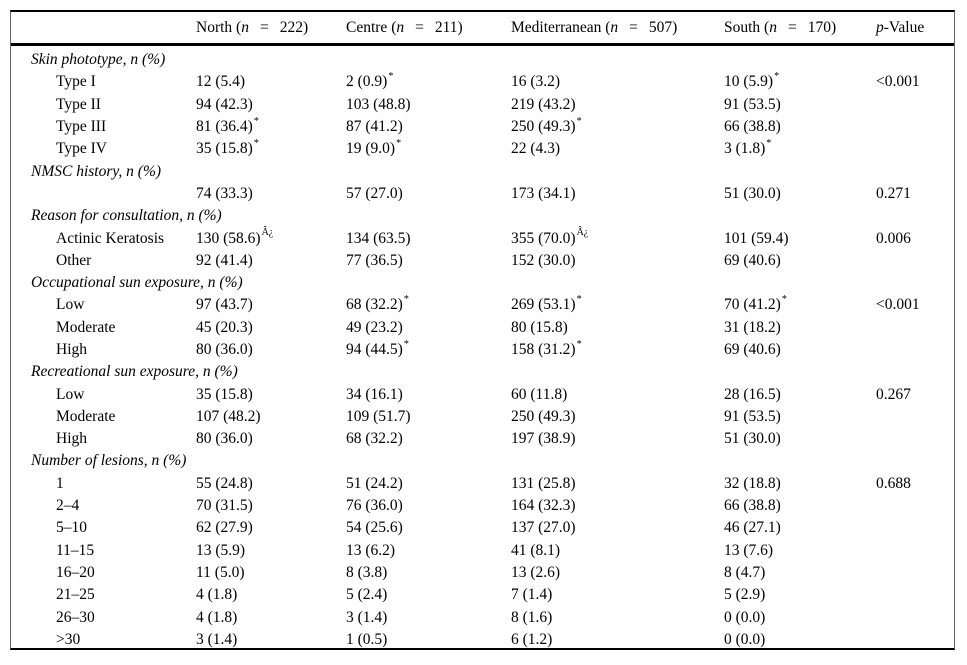 The height and width of the screenshot is (665, 967). What do you see at coordinates (536, 149) in the screenshot?
I see `cell-value: 22 (4.3)` at bounding box center [536, 149].